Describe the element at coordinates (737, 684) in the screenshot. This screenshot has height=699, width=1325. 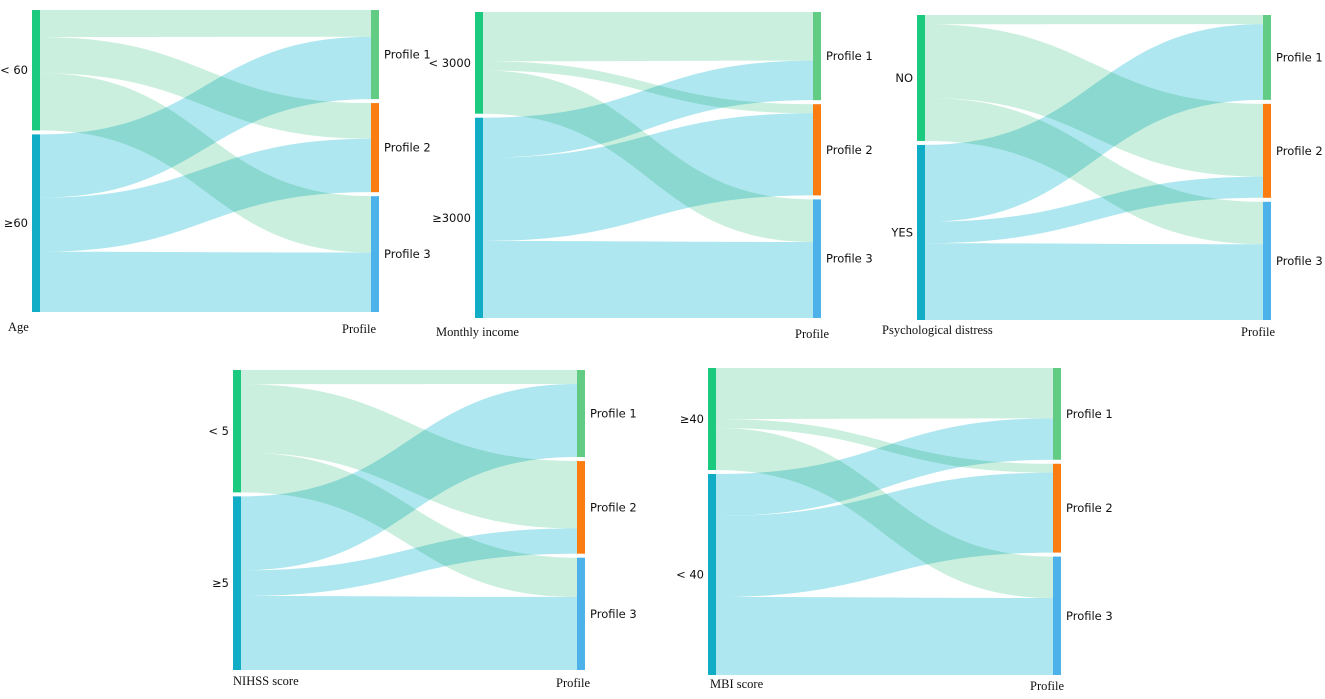
I see `axis-label-left: MBI score` at that location.